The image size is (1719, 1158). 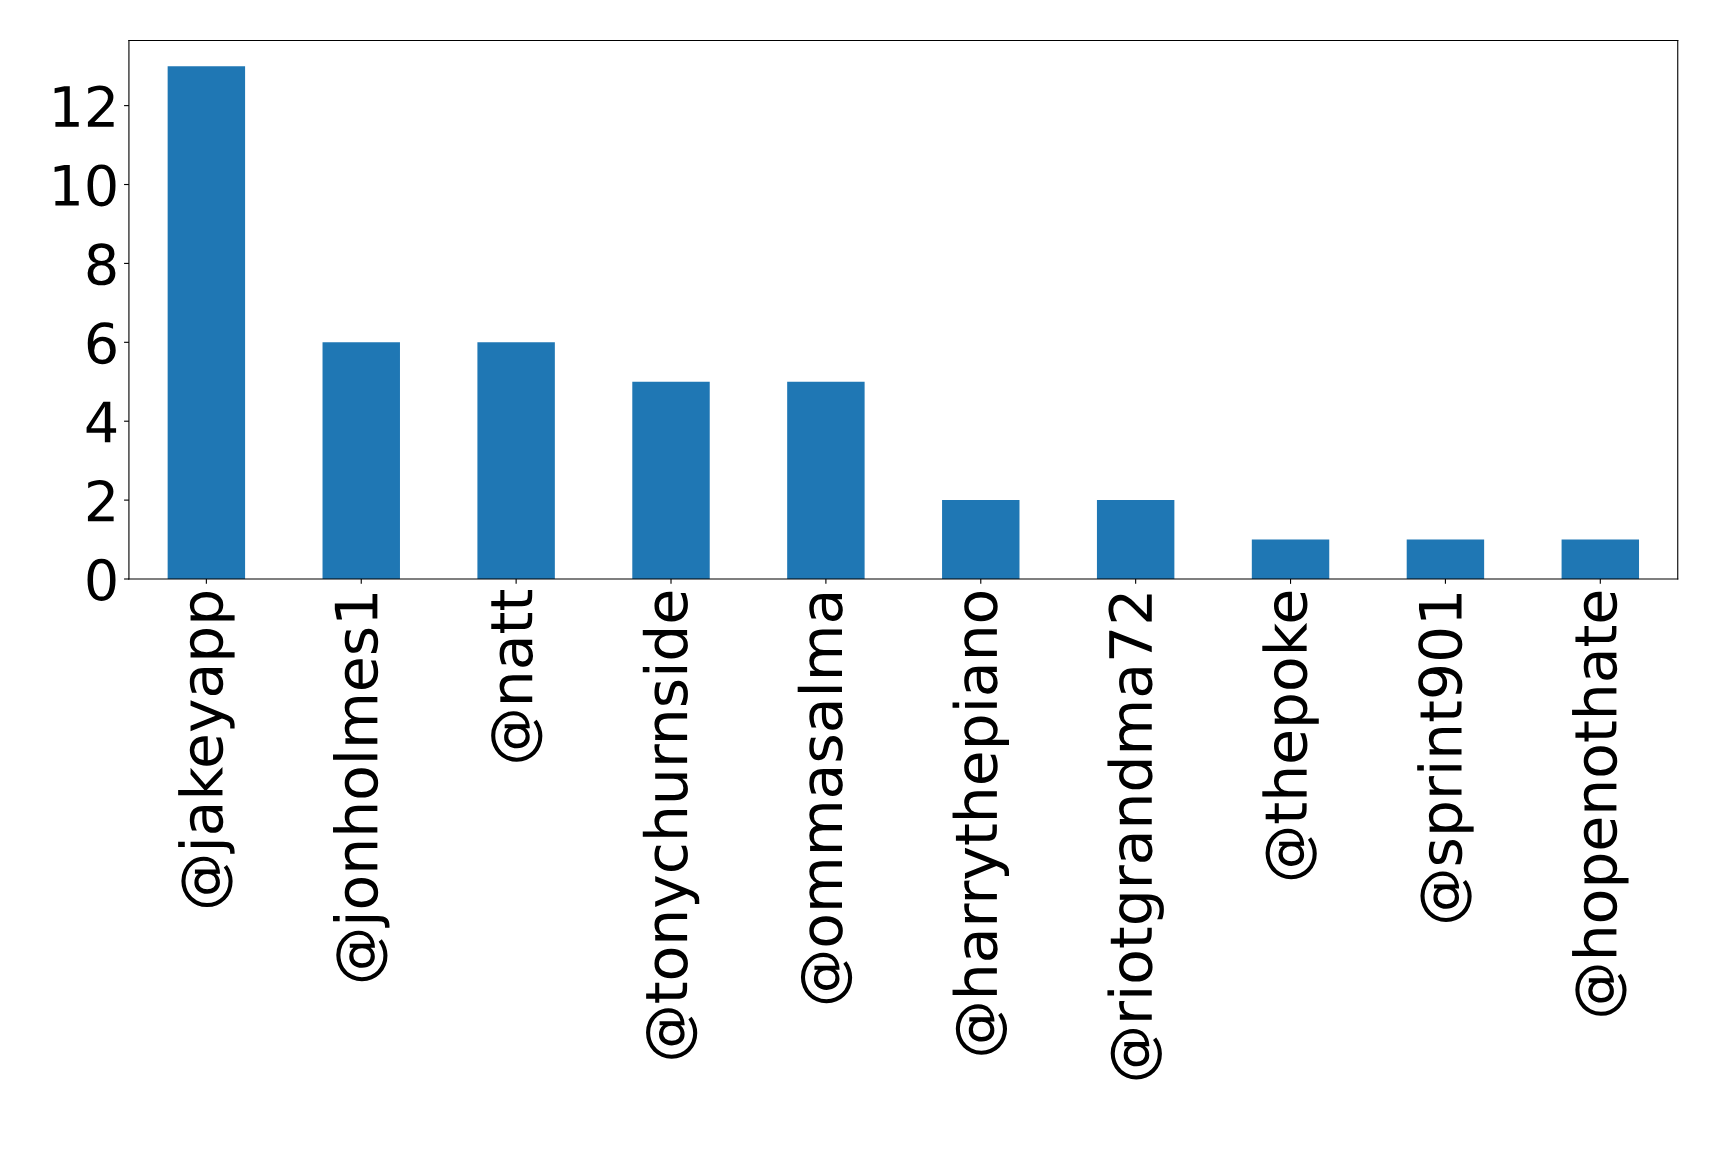 I want to click on x-tick-label: @hopenothate, so click(x=1600, y=803).